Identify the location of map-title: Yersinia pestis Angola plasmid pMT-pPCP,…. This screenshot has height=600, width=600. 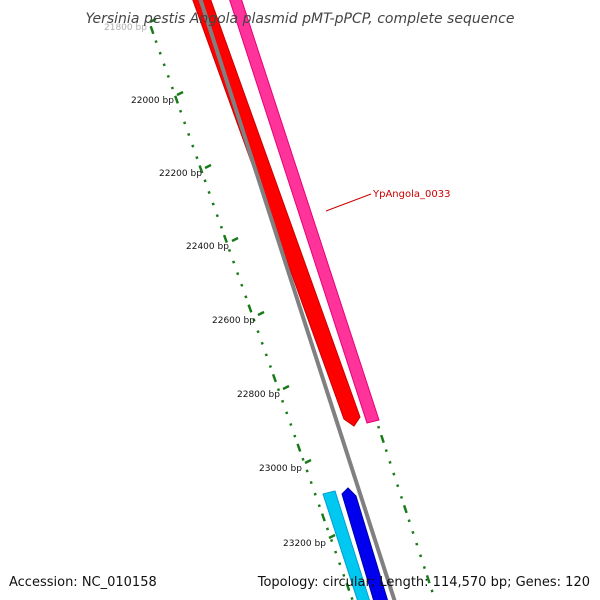
(299, 19).